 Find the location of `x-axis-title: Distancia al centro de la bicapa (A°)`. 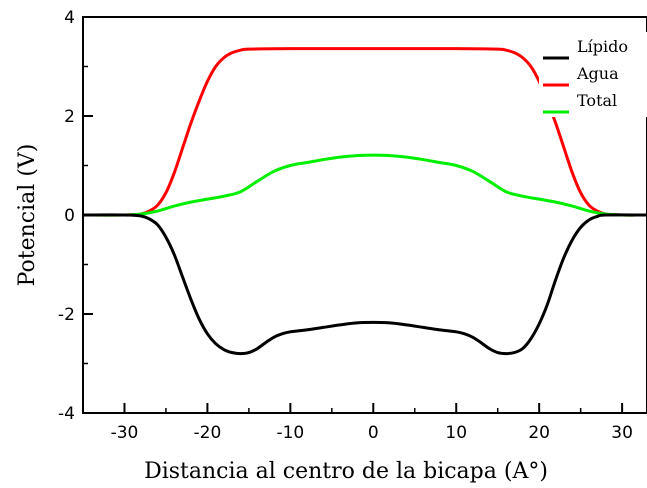

x-axis-title: Distancia al centro de la bicapa (A°) is located at coordinates (346, 471).